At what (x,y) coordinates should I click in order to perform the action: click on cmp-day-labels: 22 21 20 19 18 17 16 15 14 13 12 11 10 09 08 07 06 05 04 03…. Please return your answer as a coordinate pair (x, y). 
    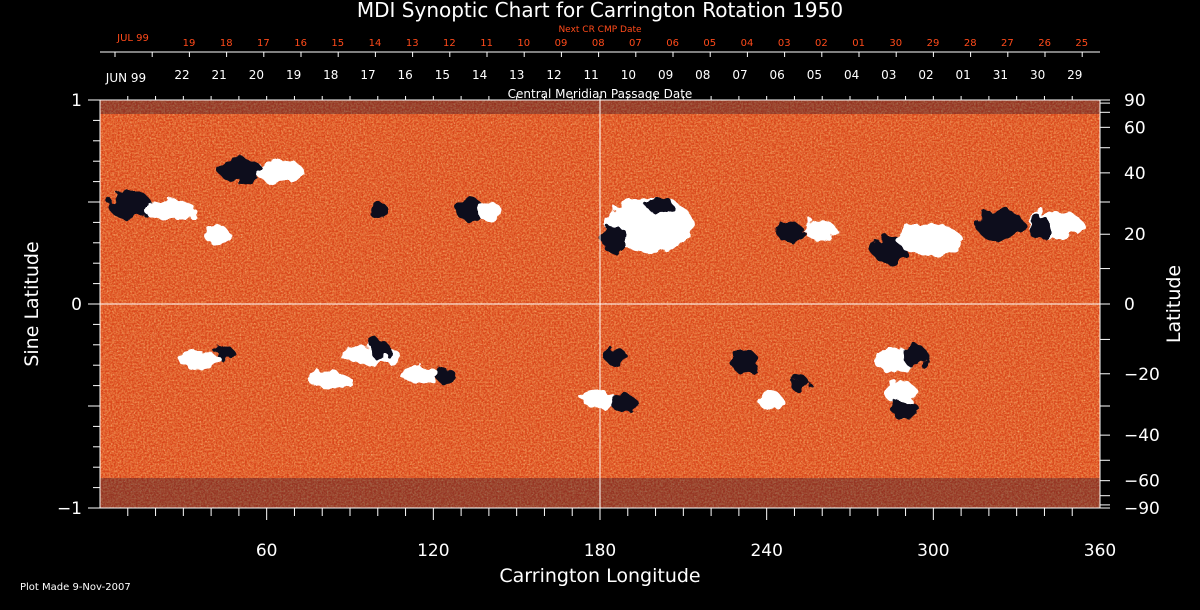
    Looking at the image, I should click on (628, 75).